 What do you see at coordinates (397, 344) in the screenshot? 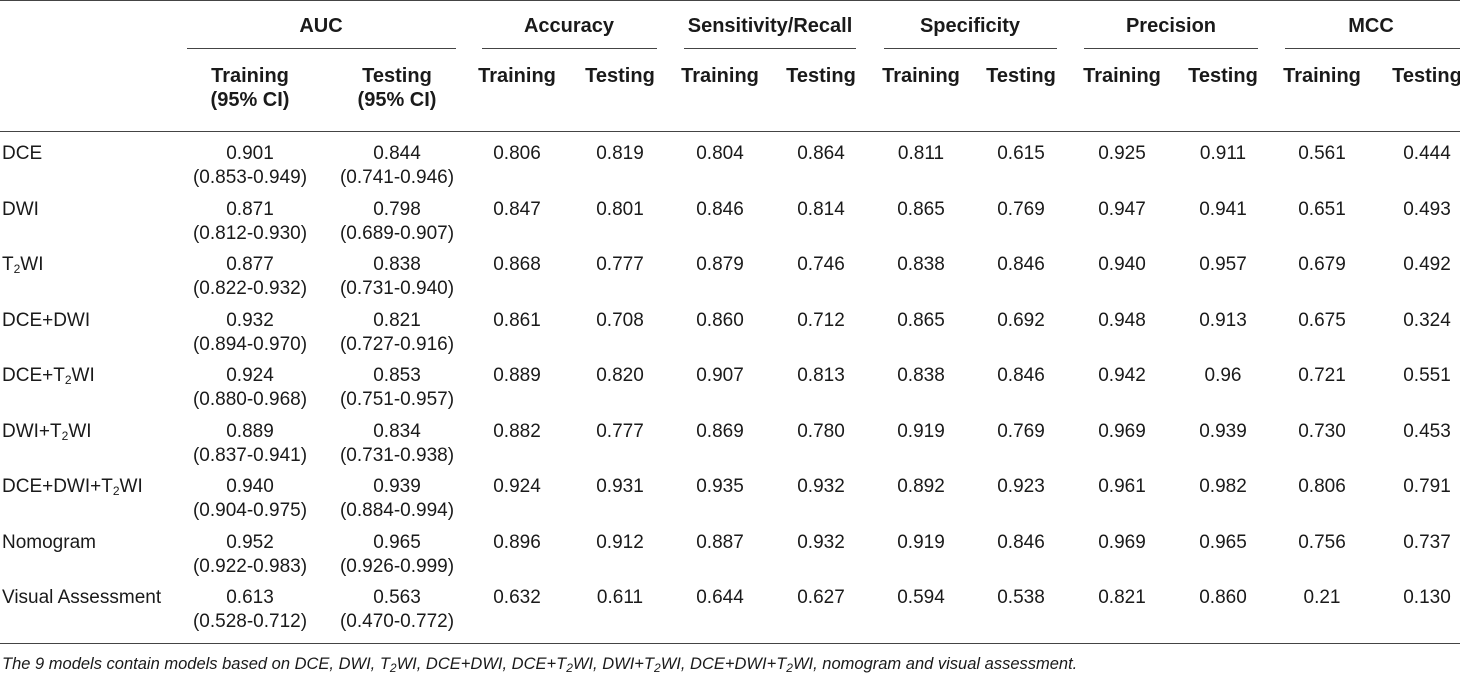
I see `table-cell-ci: (0.727-0.916)` at bounding box center [397, 344].